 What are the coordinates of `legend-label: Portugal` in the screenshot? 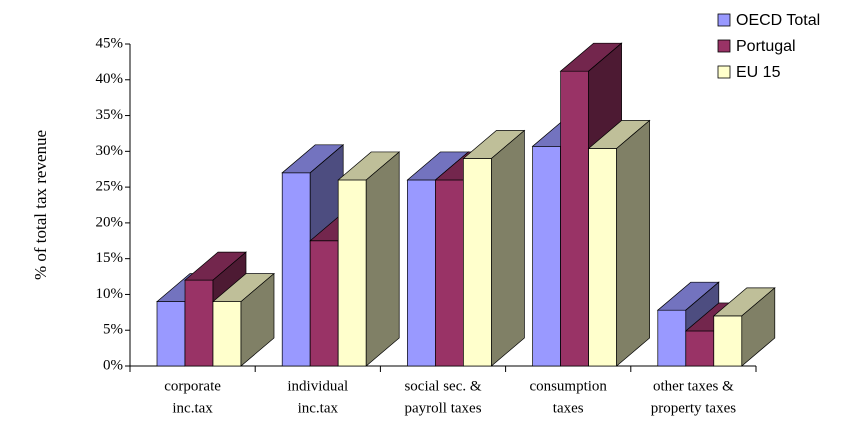 It's located at (766, 46).